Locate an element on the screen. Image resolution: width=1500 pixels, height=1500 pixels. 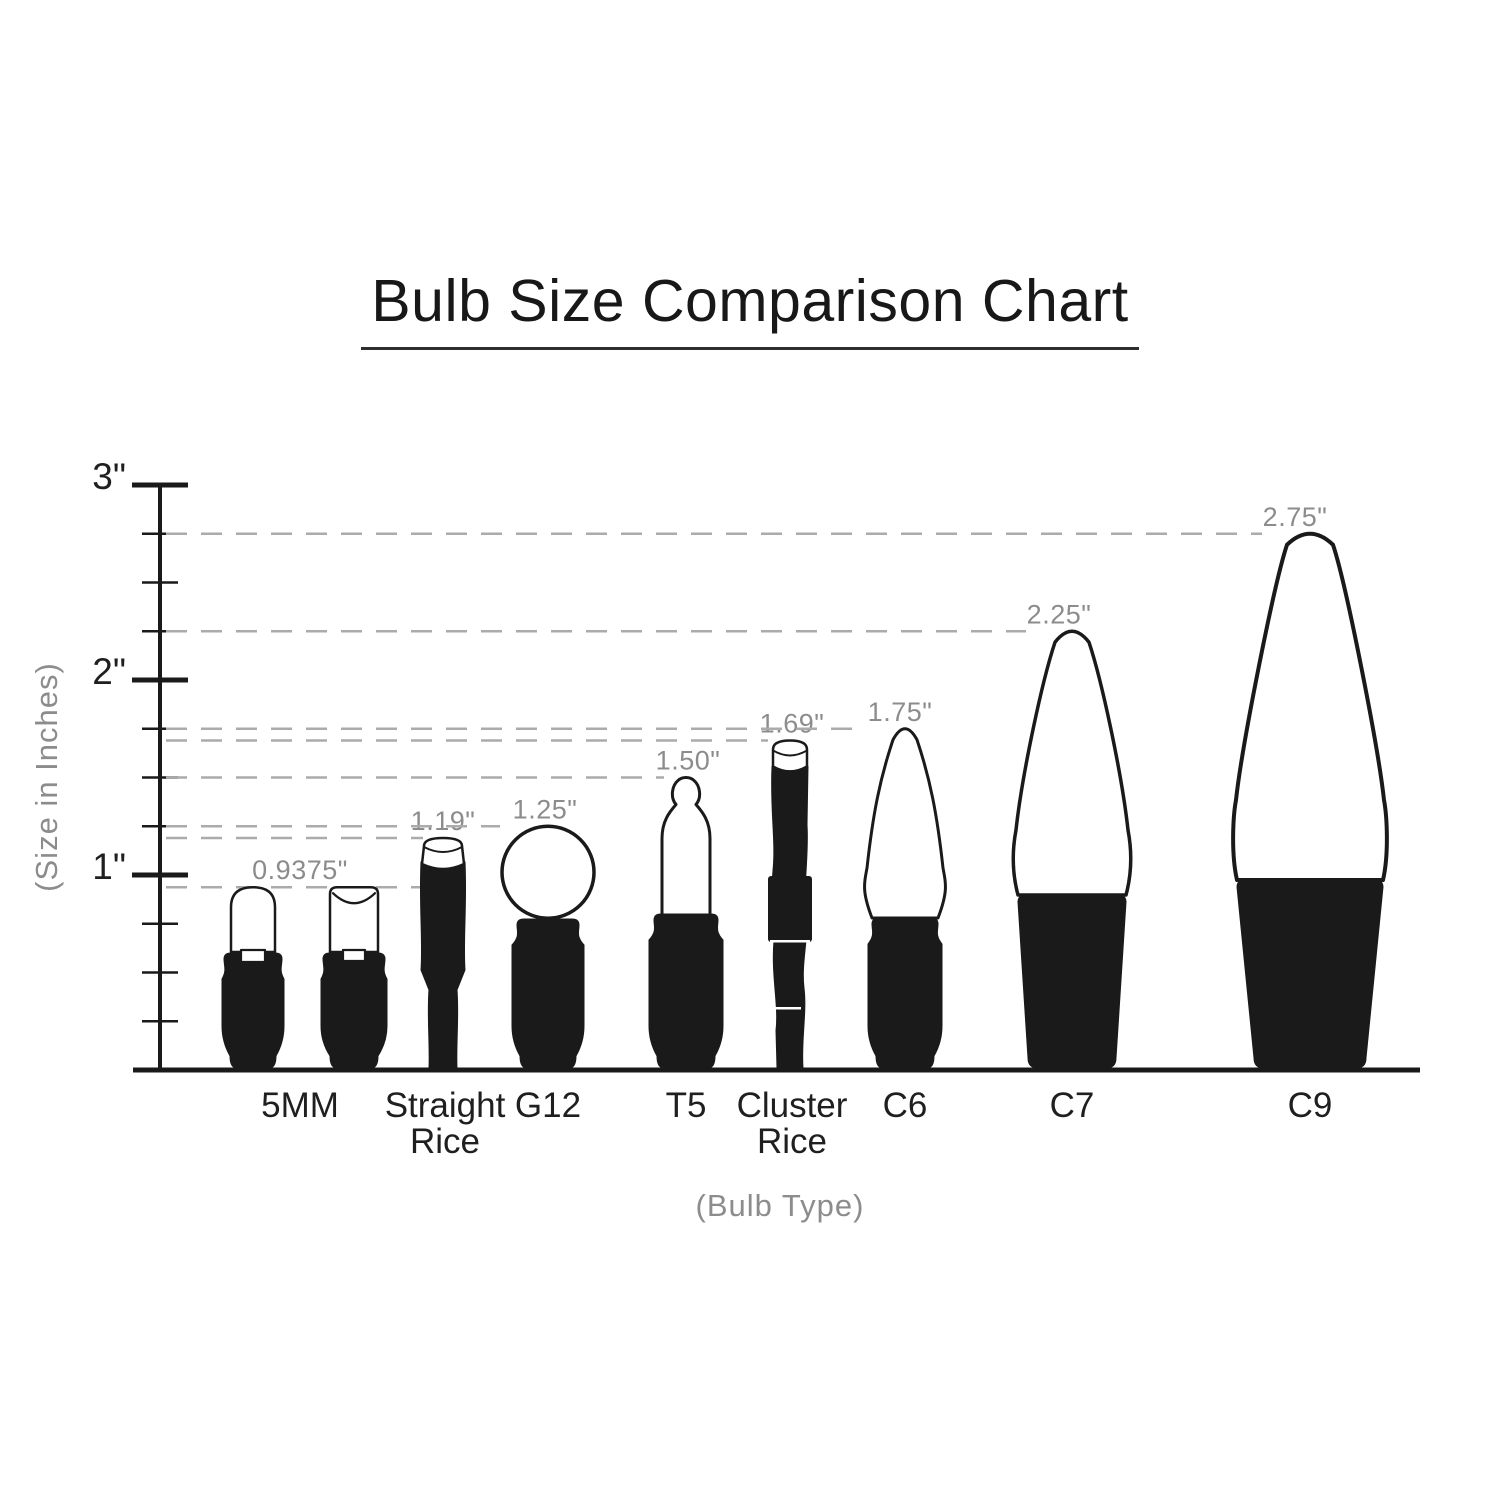
value-label-t5: 1.50" is located at coordinates (688, 761).